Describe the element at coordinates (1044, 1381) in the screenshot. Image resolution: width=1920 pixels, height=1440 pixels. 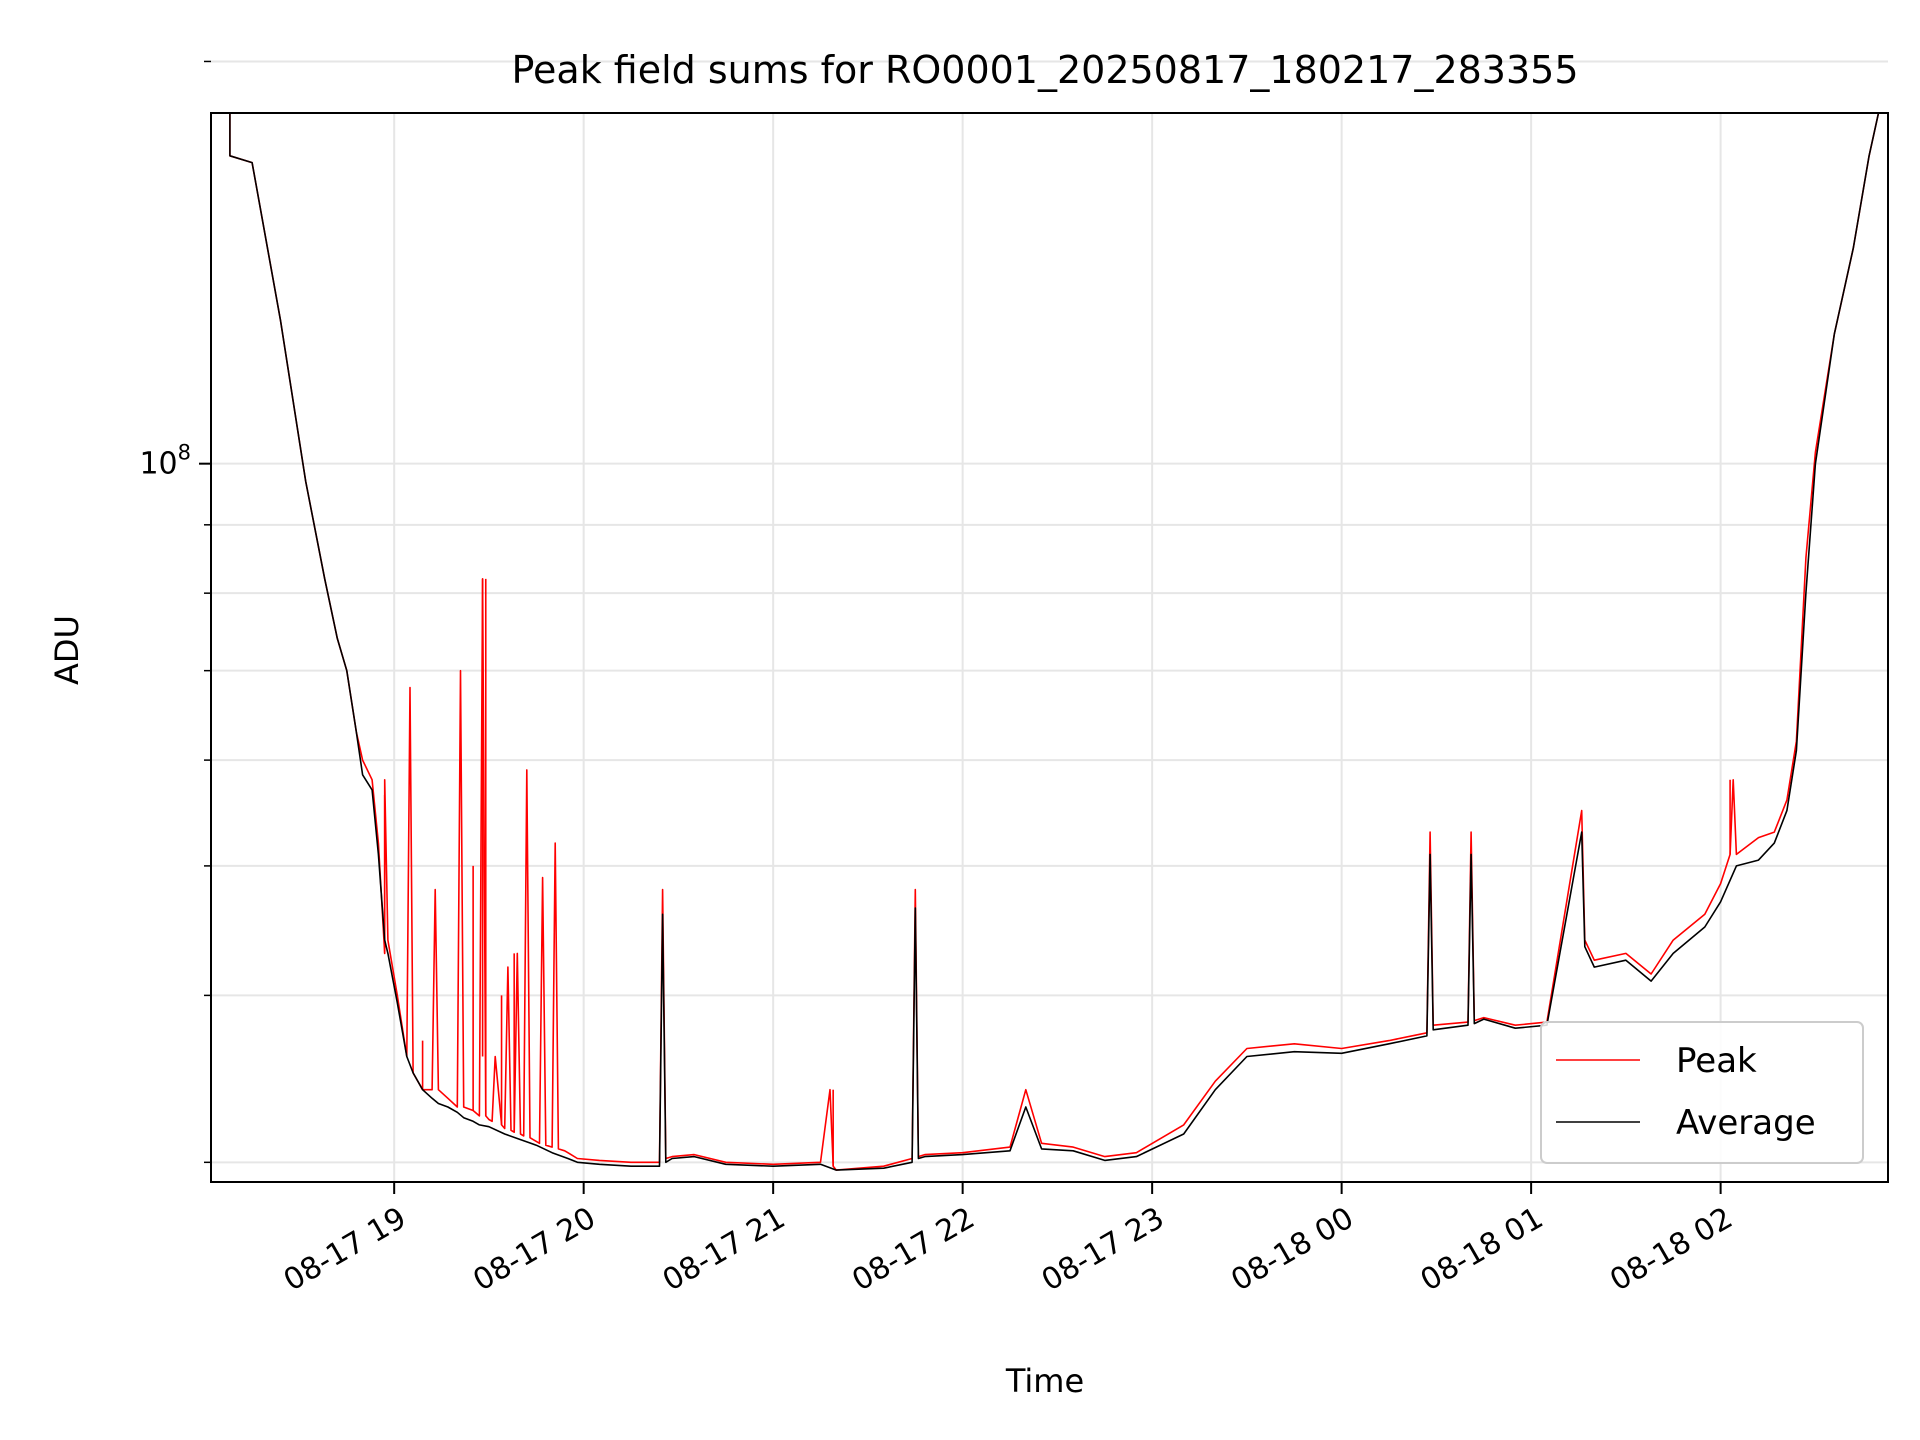
I see `x-axis-label: Time` at that location.